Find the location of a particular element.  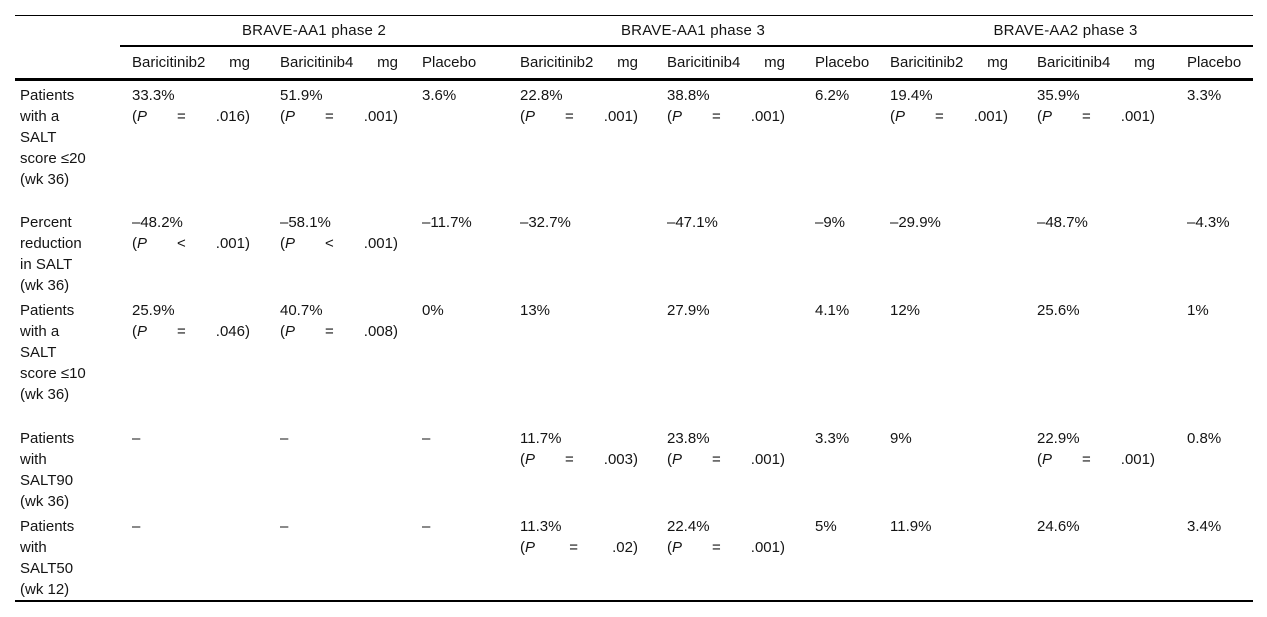

data-cell: –58.1% (P < .001) is located at coordinates (351, 252).